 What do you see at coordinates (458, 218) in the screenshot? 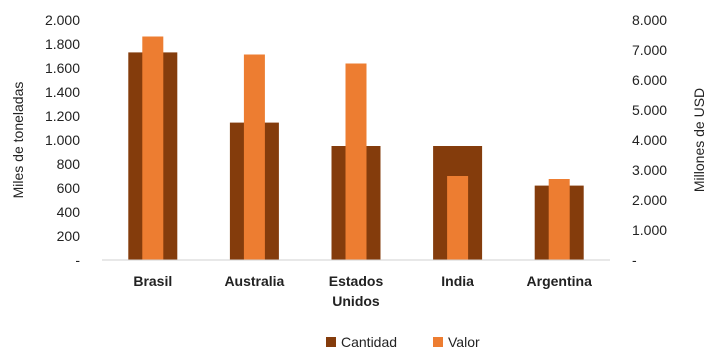
I see `bar-valor-india` at bounding box center [458, 218].